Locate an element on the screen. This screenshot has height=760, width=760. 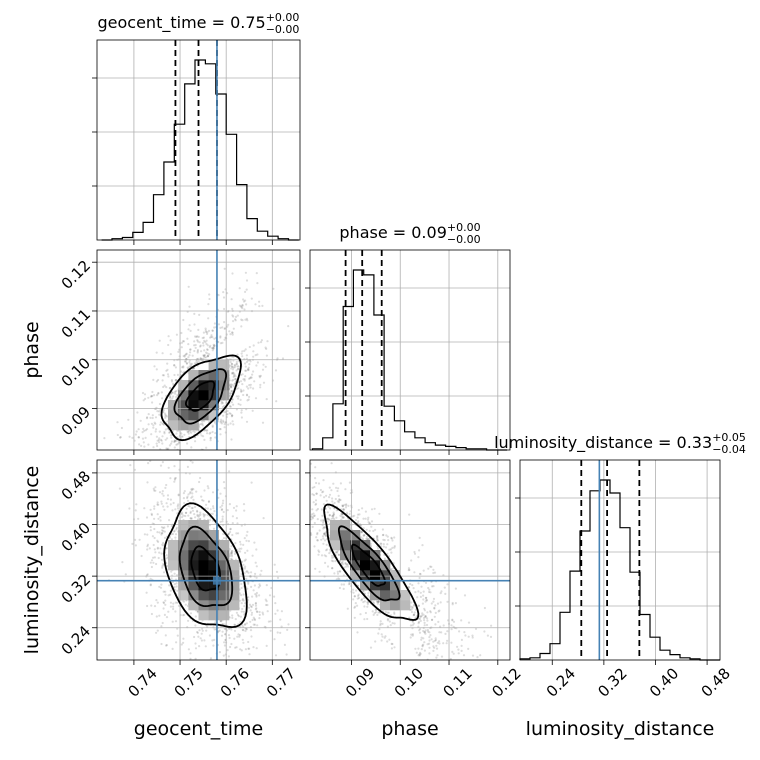
title-main-geocent_time: geocent_time = 0.75 is located at coordinates (182, 23).